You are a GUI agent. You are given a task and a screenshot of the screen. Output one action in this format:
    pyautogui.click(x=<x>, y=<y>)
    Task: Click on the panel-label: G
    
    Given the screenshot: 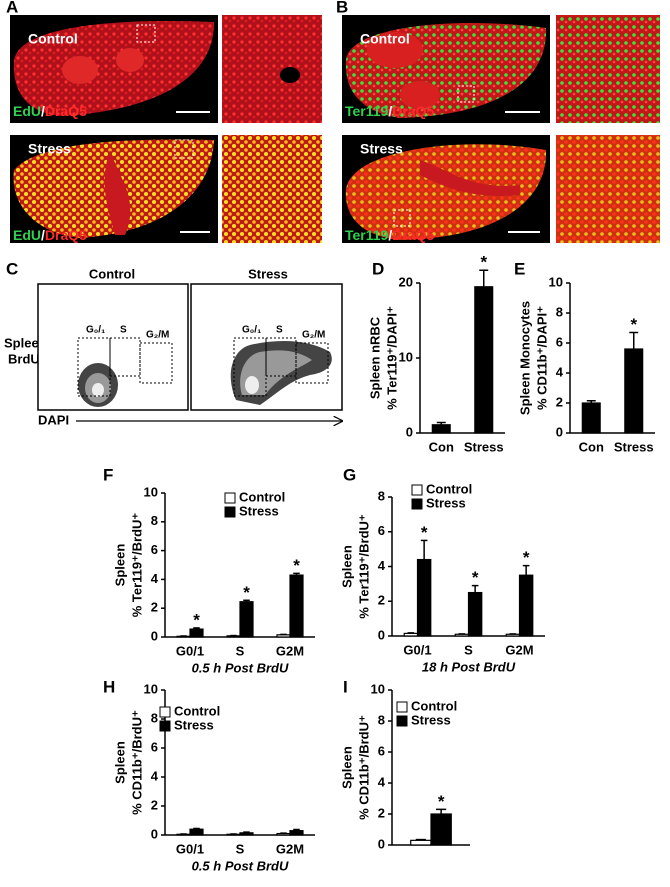 What is the action you would take?
    pyautogui.click(x=349, y=474)
    